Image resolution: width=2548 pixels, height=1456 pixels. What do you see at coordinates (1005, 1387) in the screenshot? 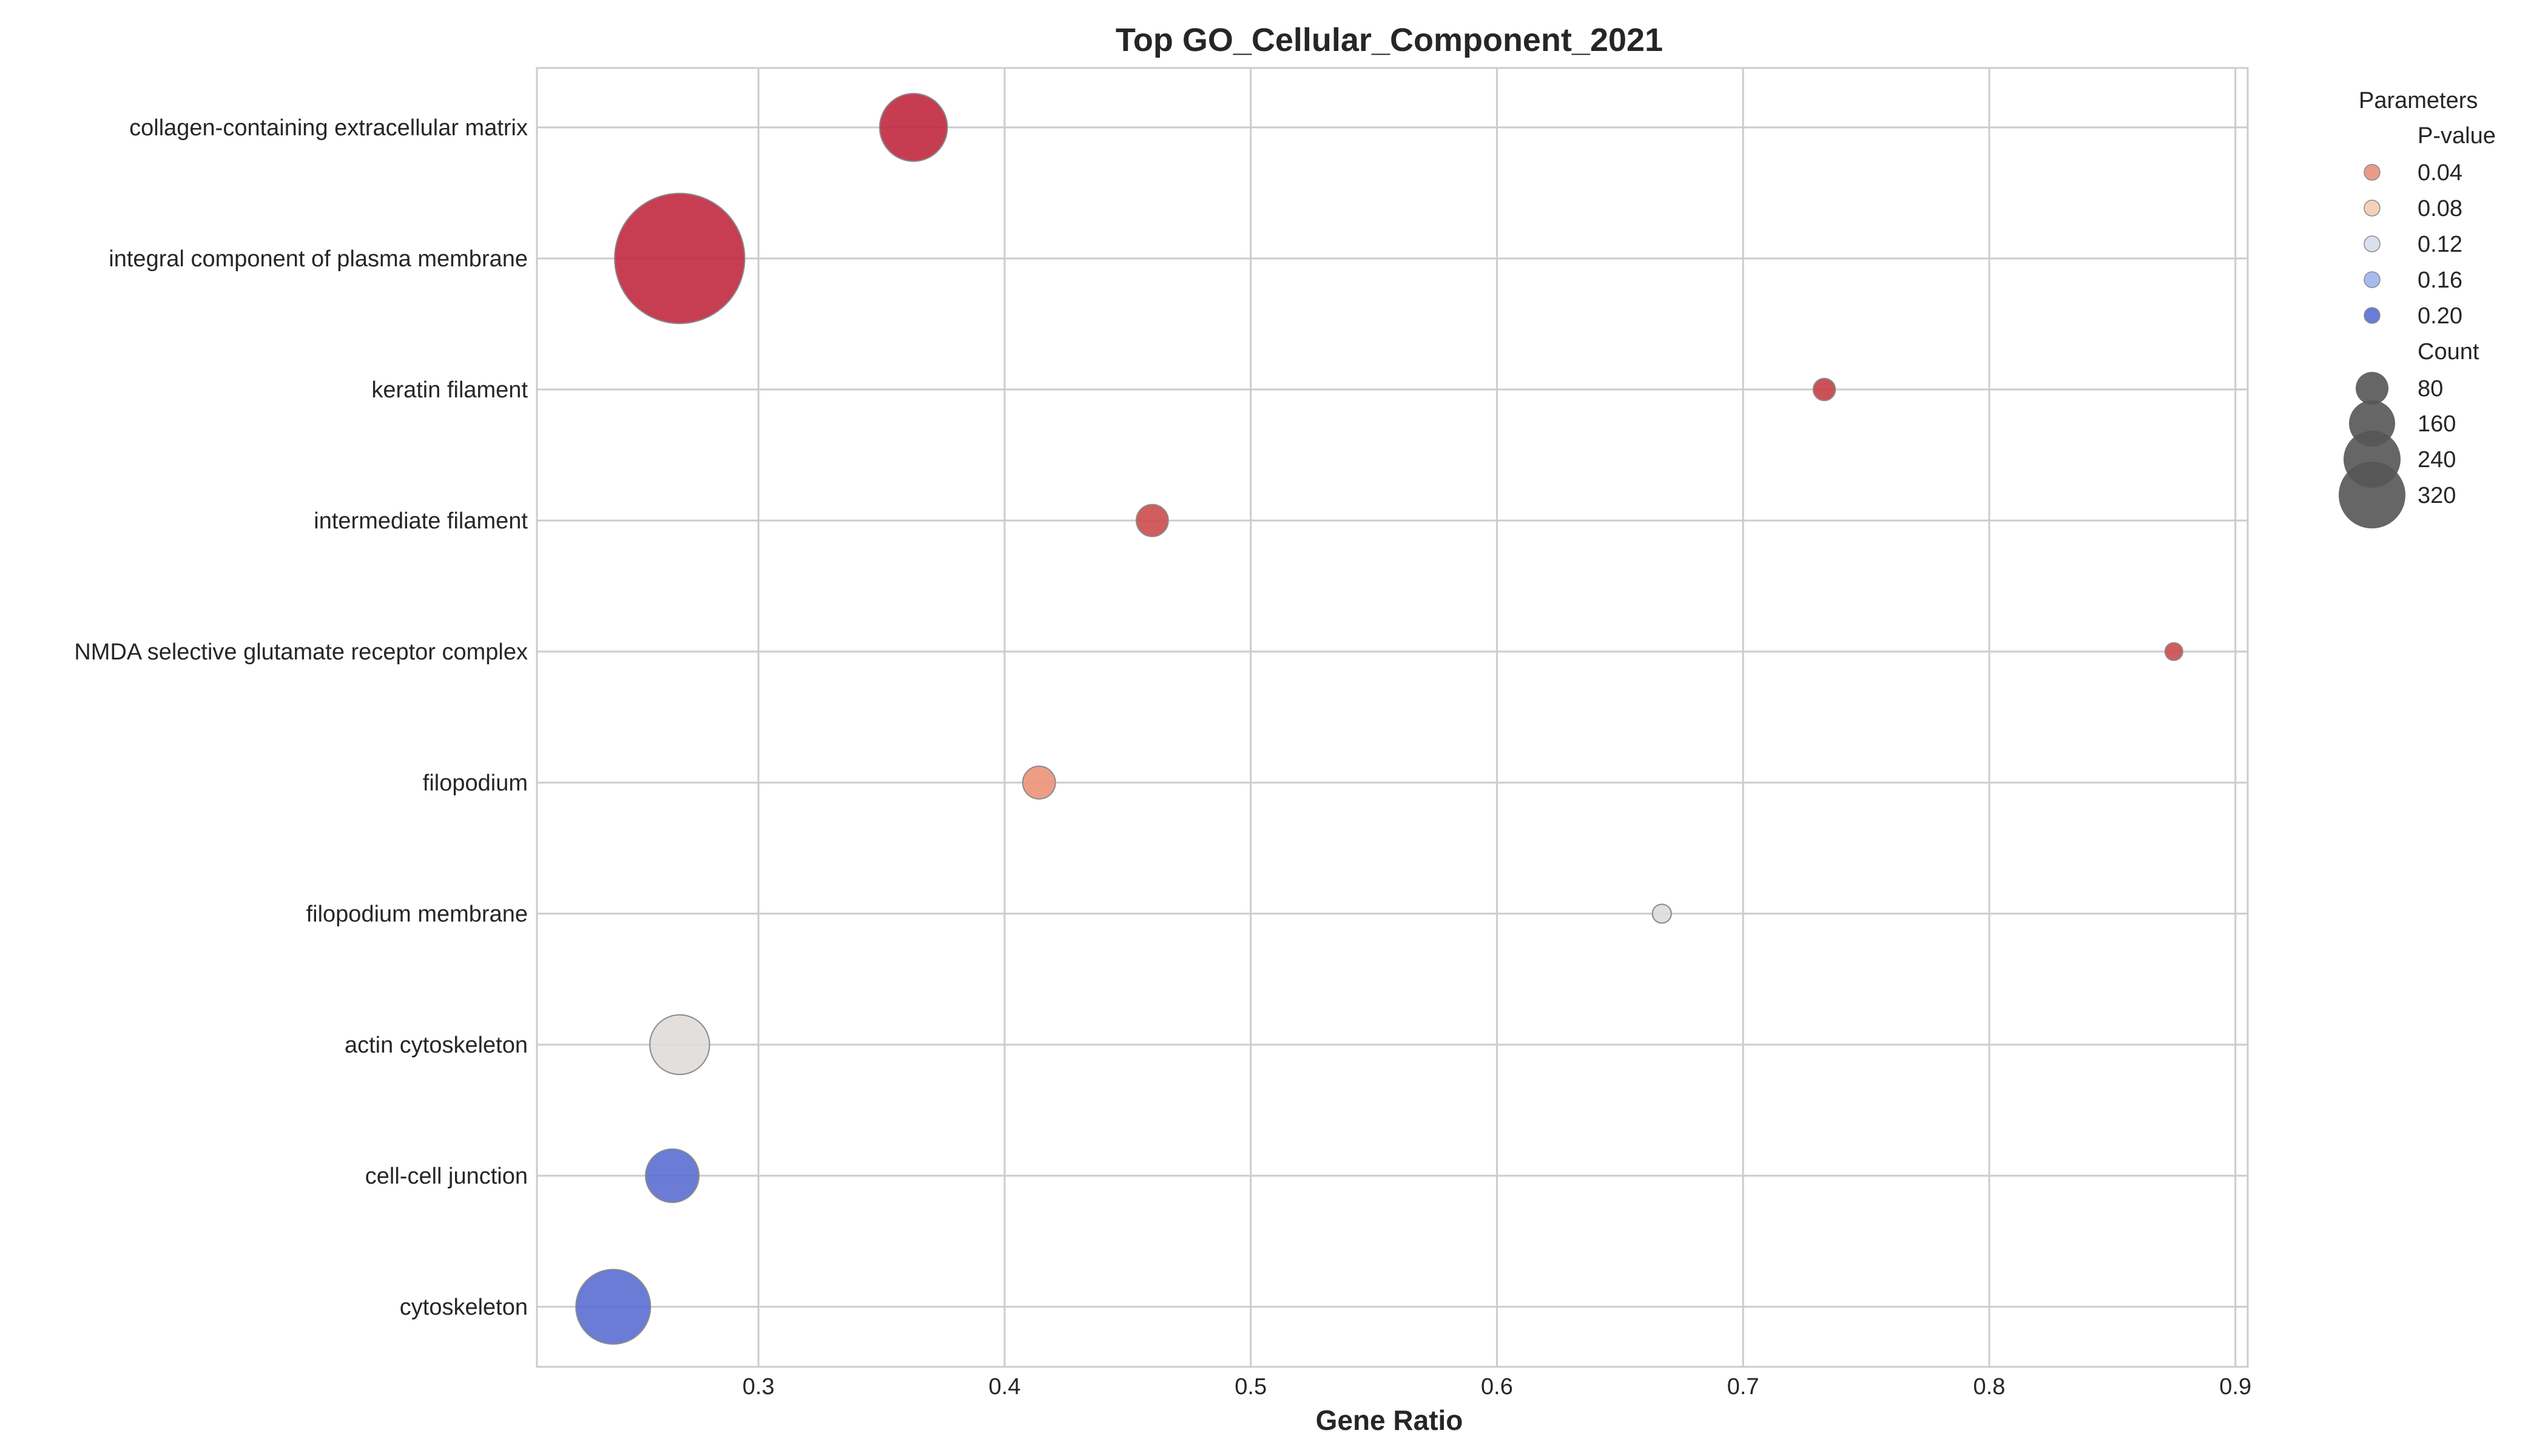
I see `x-tick-label: 0.4` at bounding box center [1005, 1387].